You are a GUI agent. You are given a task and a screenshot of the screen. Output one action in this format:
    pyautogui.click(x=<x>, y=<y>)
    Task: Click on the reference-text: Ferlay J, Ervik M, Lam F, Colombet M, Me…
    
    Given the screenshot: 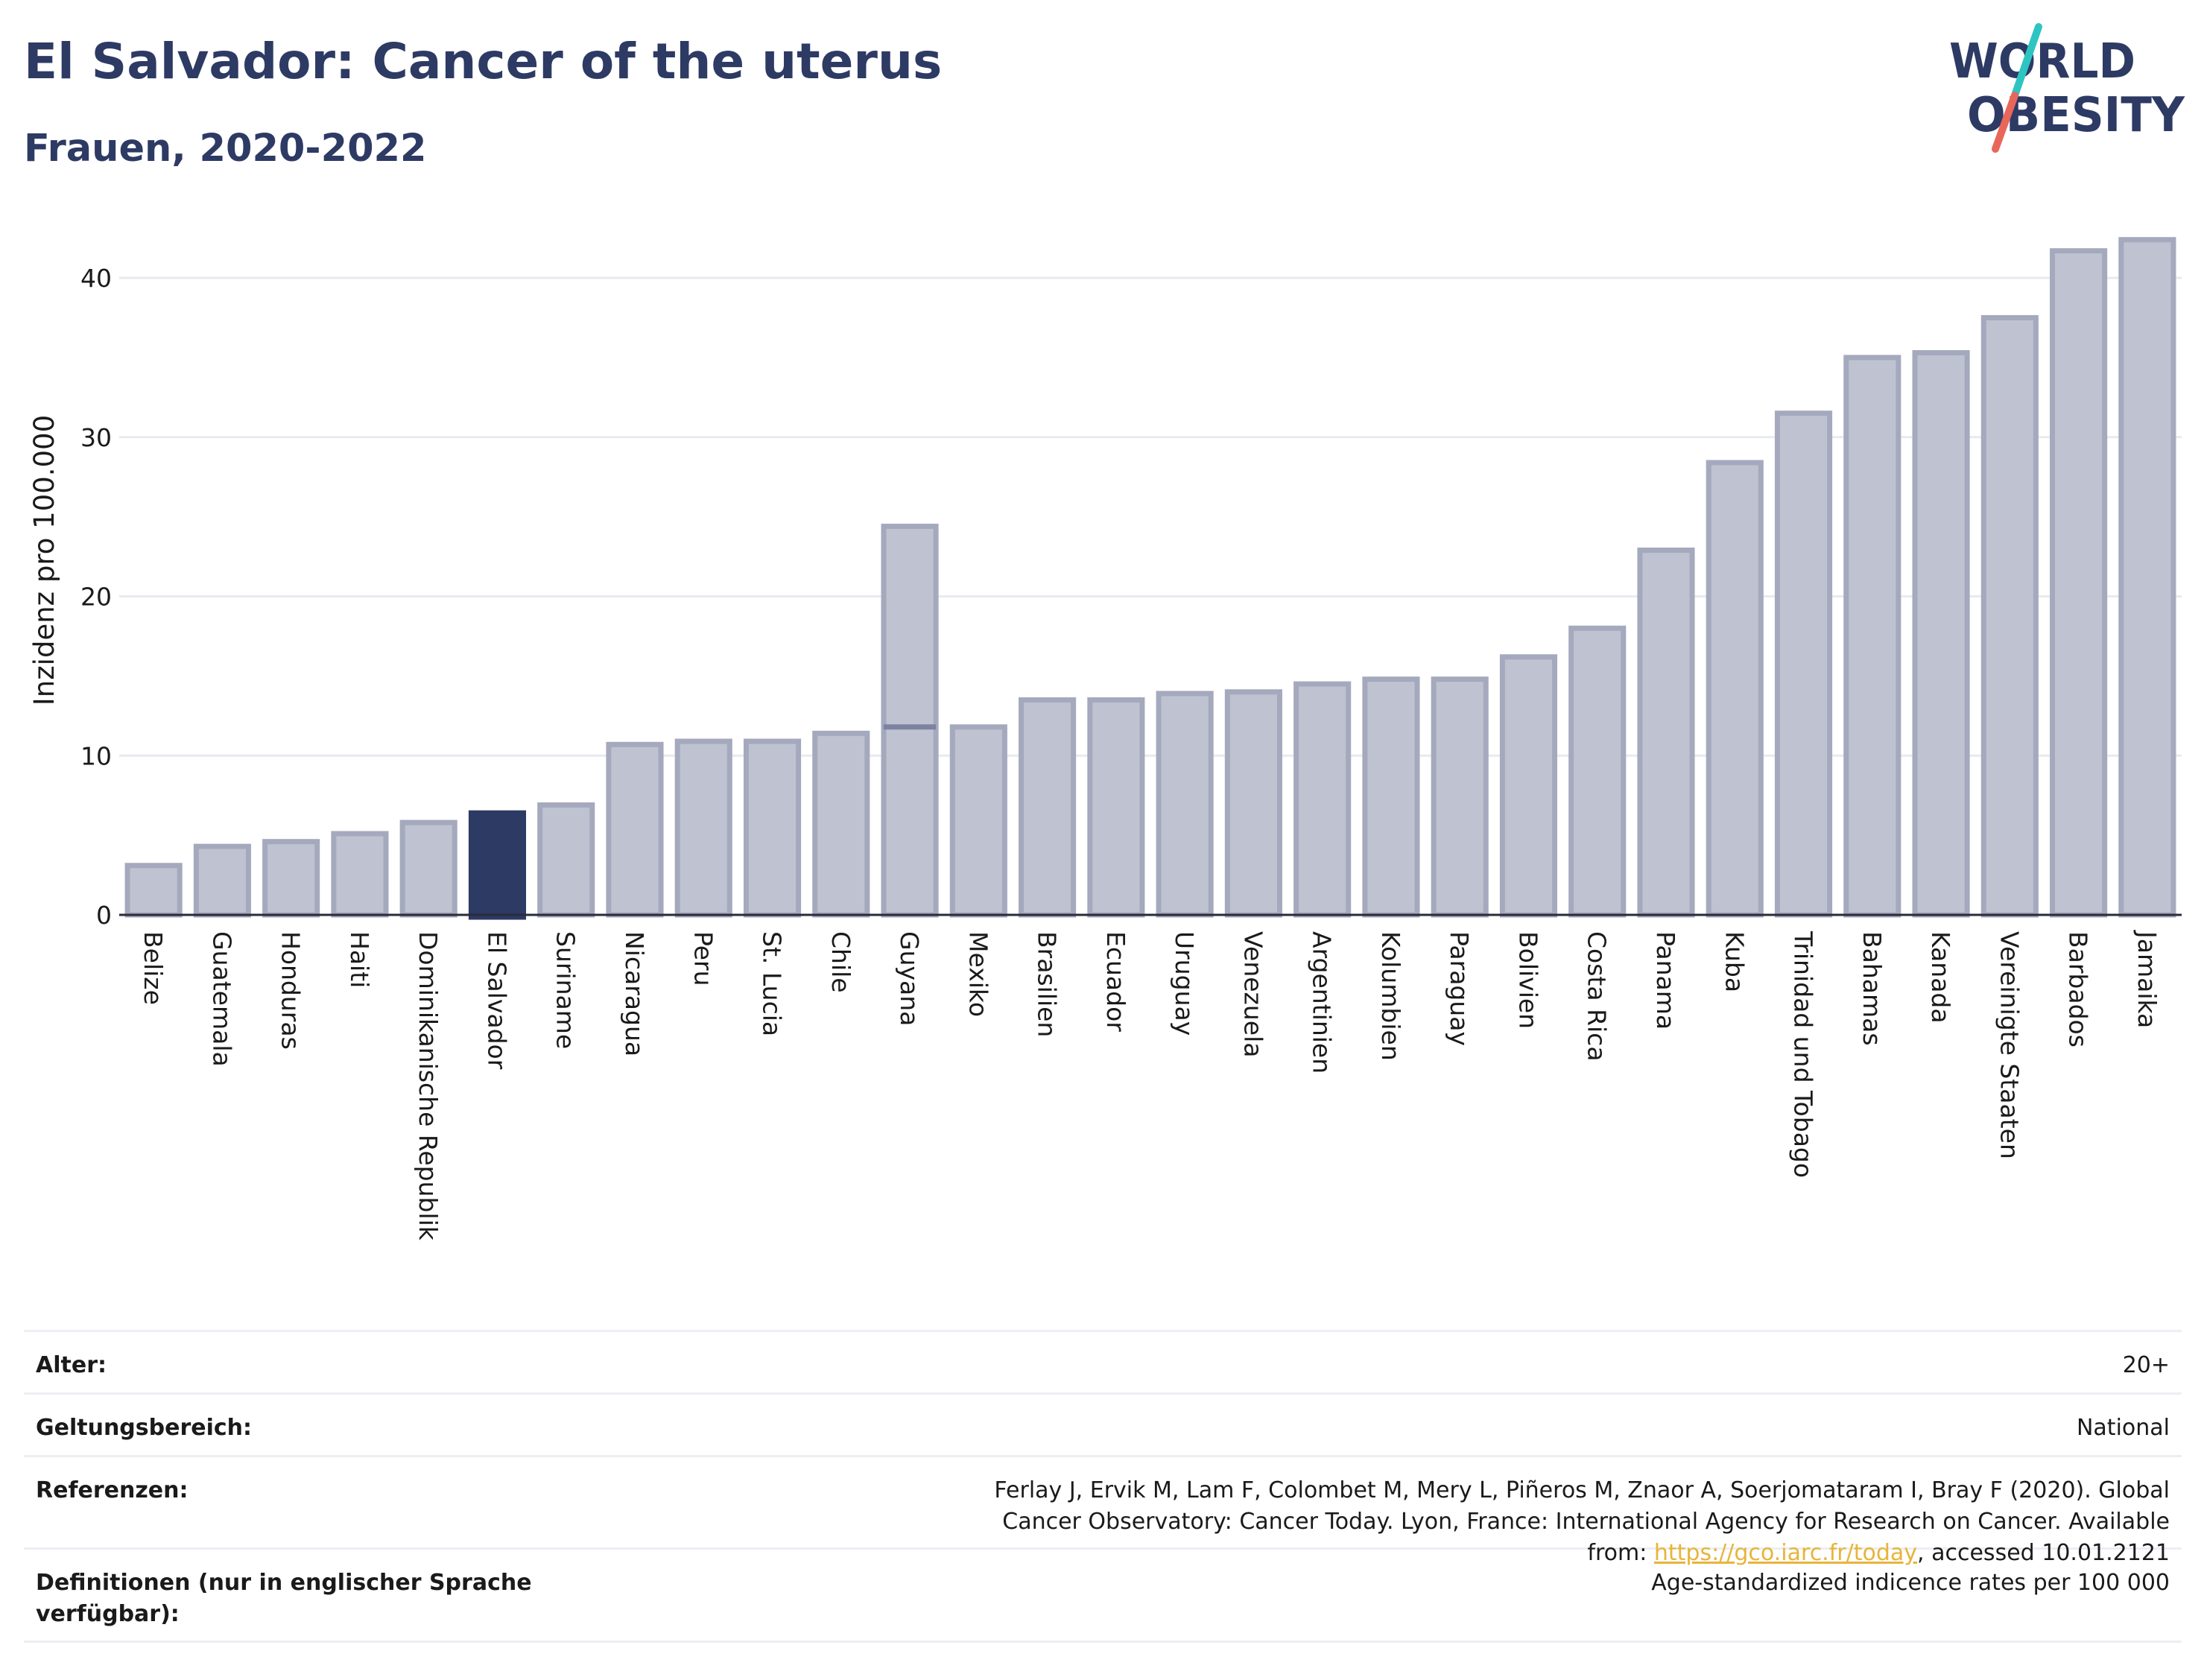 What is the action you would take?
    pyautogui.click(x=1582, y=1521)
    